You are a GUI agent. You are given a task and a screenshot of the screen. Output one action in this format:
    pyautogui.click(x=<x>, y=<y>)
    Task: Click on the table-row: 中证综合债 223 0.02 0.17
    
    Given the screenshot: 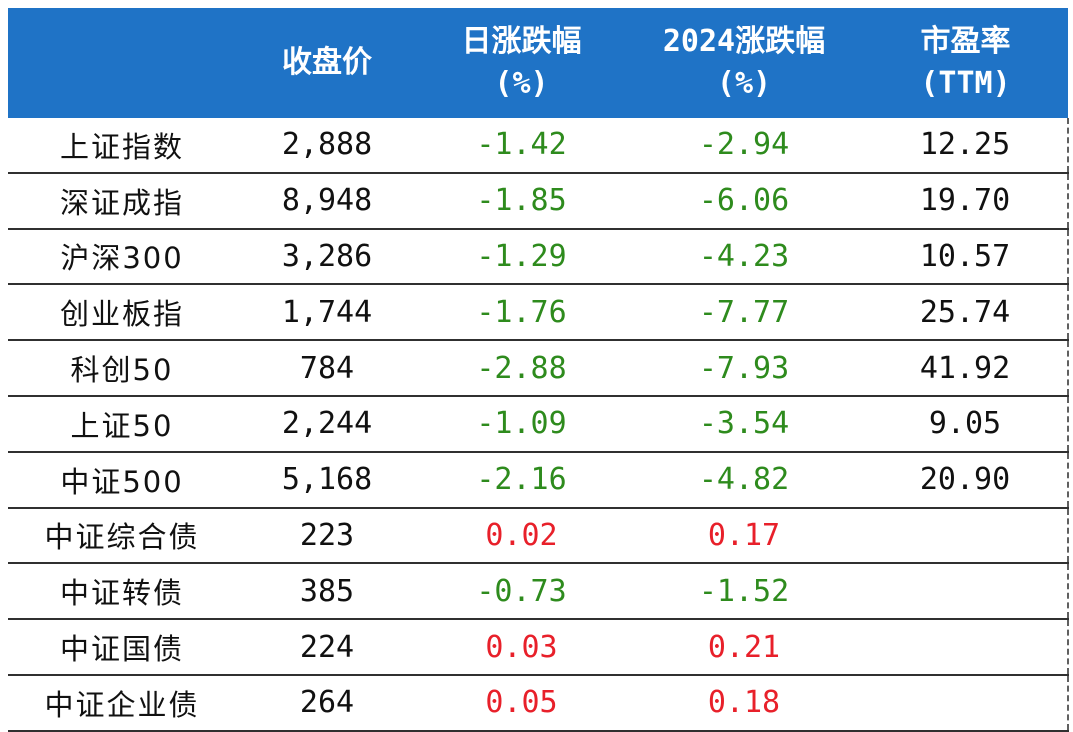 What is the action you would take?
    pyautogui.click(x=538, y=536)
    